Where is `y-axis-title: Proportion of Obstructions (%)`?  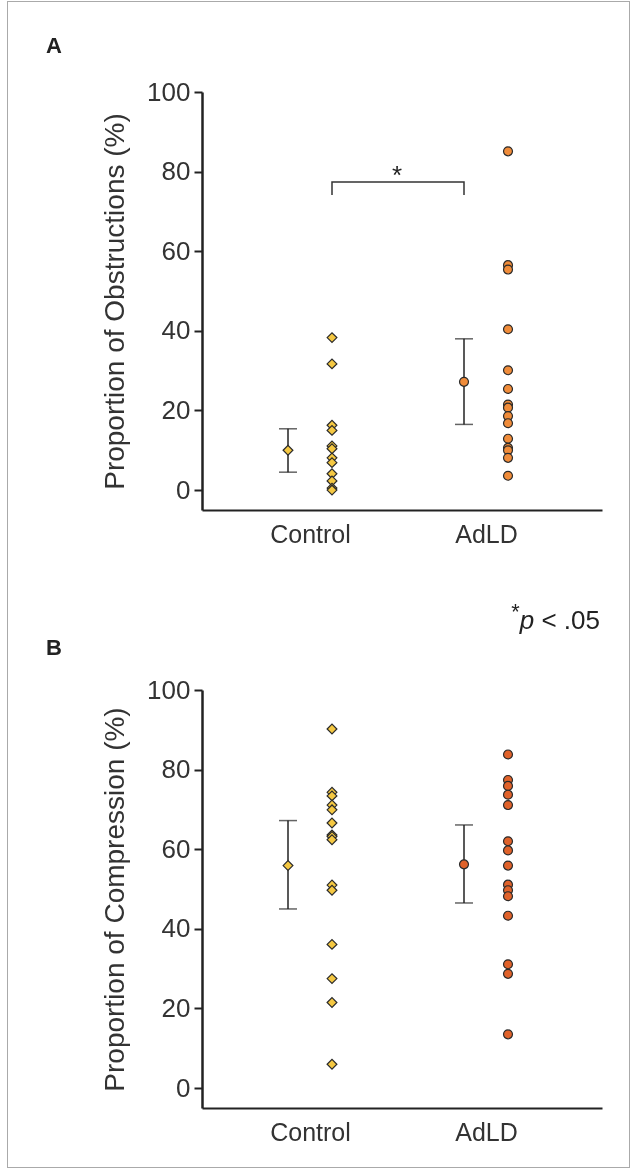
y-axis-title: Proportion of Obstructions (%) is located at coordinates (115, 301).